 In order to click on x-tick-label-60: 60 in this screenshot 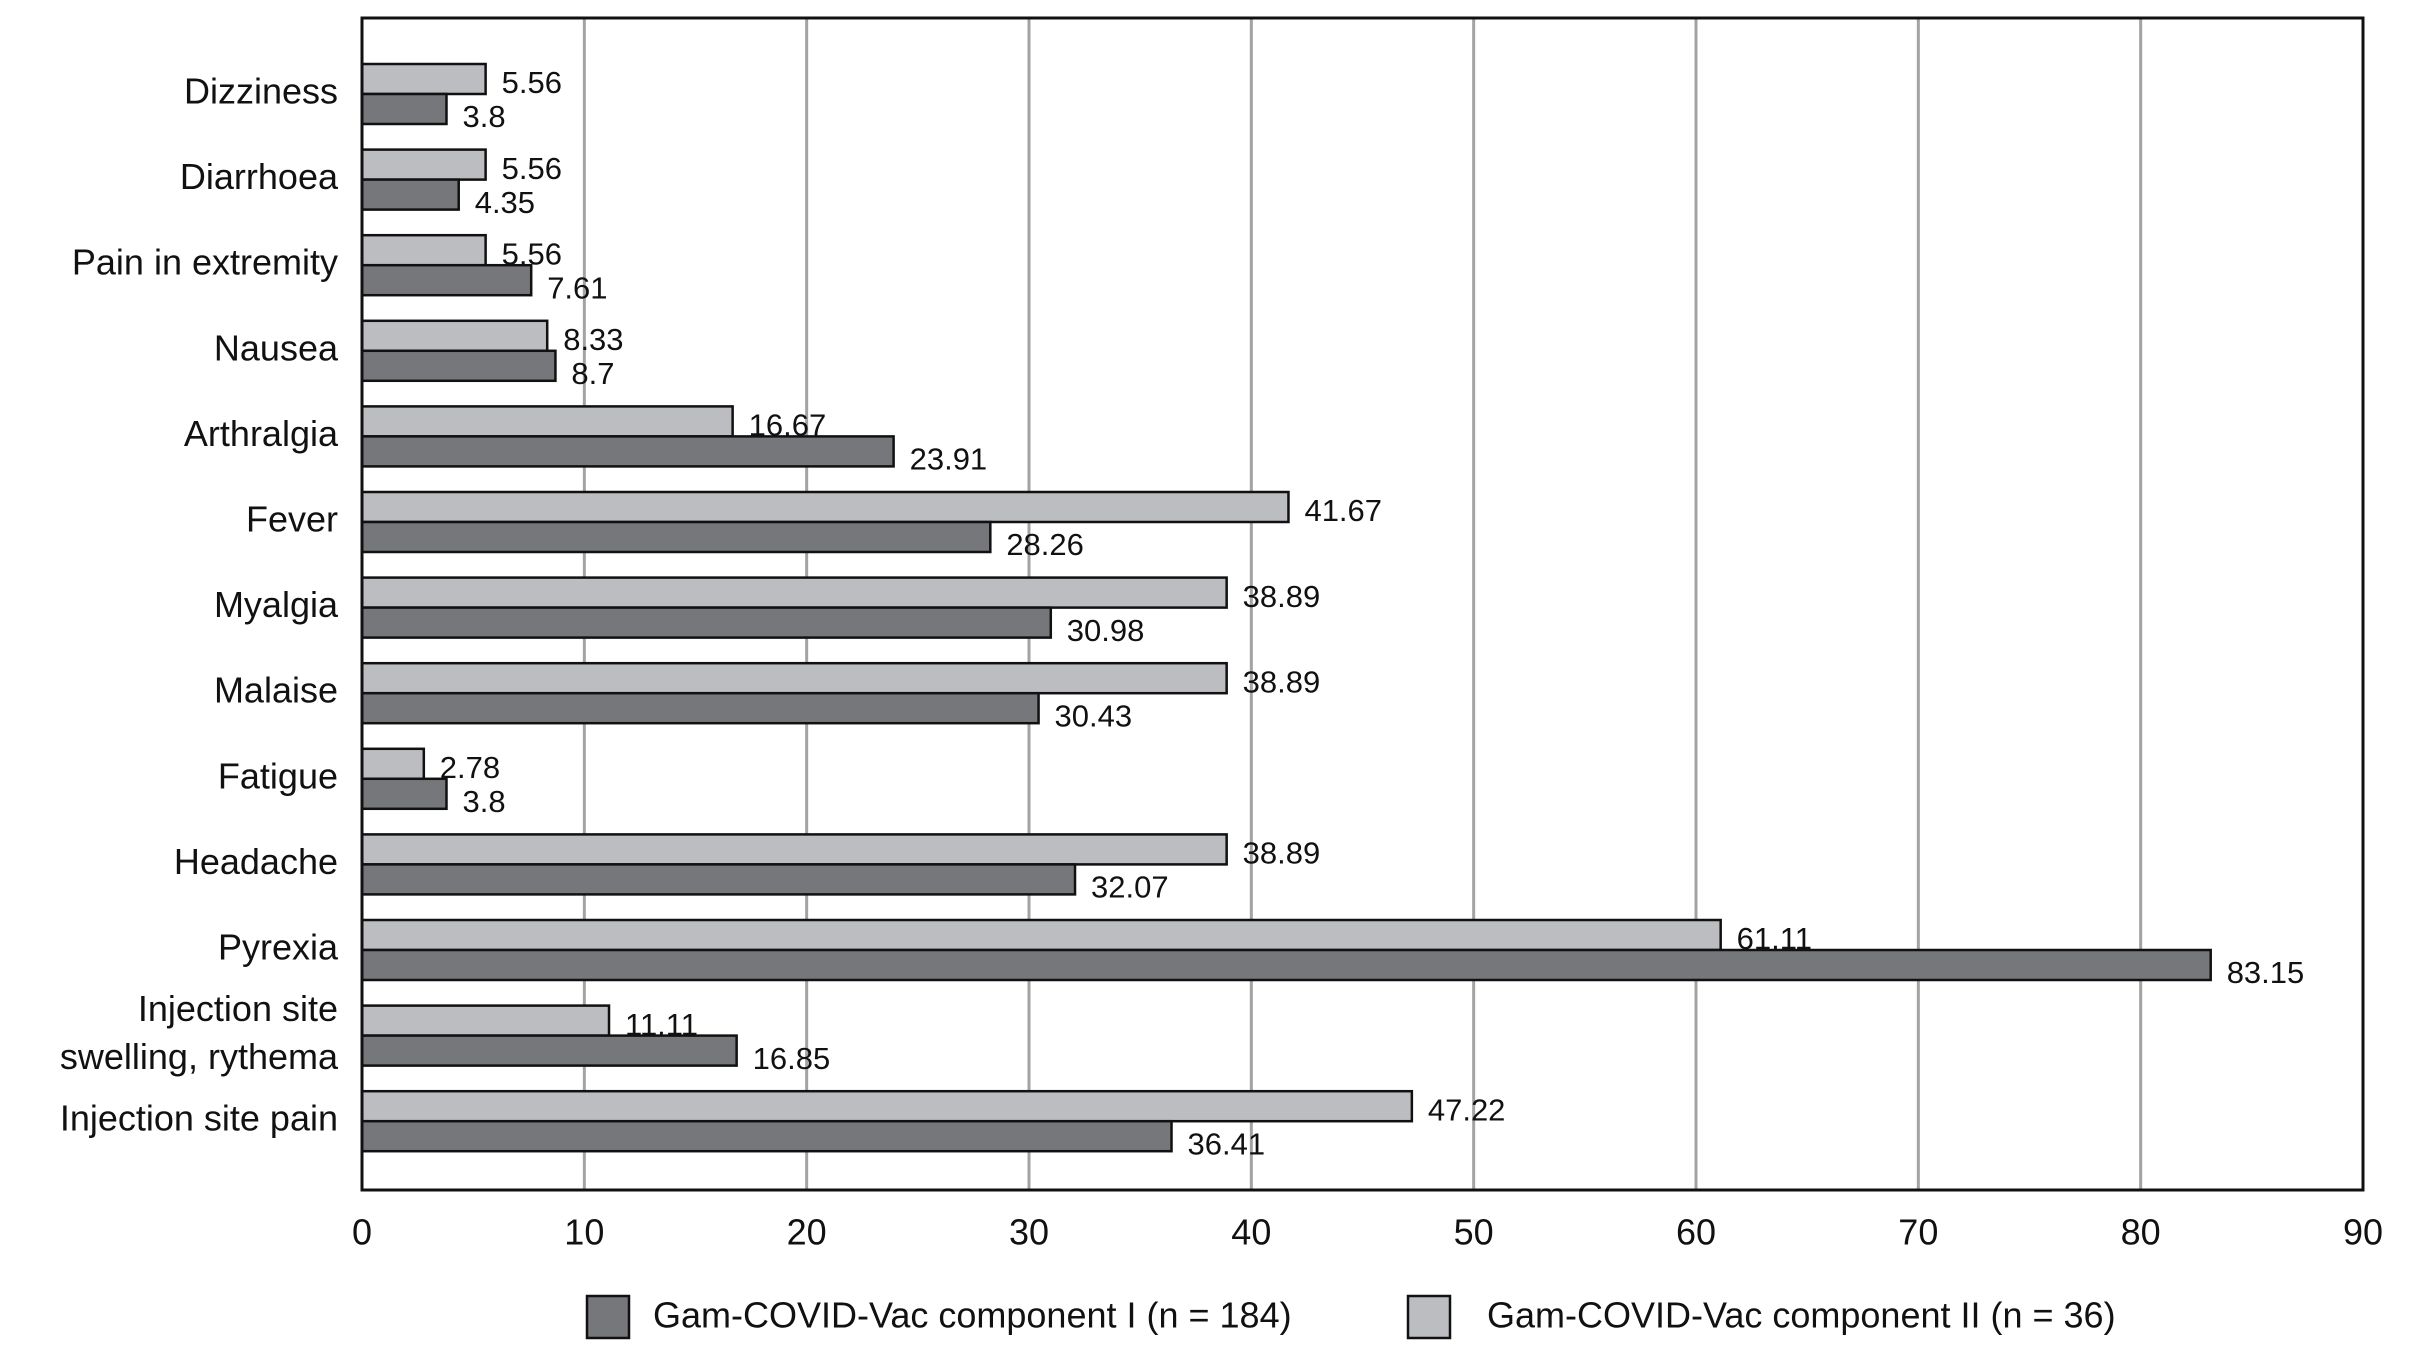, I will do `click(1696, 1232)`.